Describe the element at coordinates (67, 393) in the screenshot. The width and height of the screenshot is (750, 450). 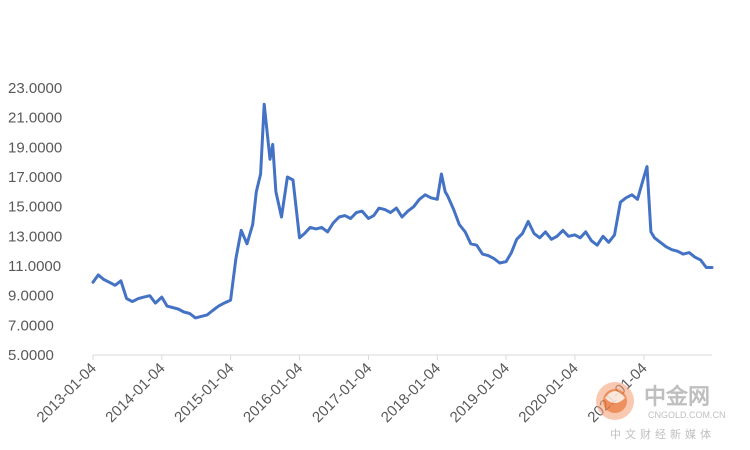
I see `x-tick-label: 2013-01-04` at that location.